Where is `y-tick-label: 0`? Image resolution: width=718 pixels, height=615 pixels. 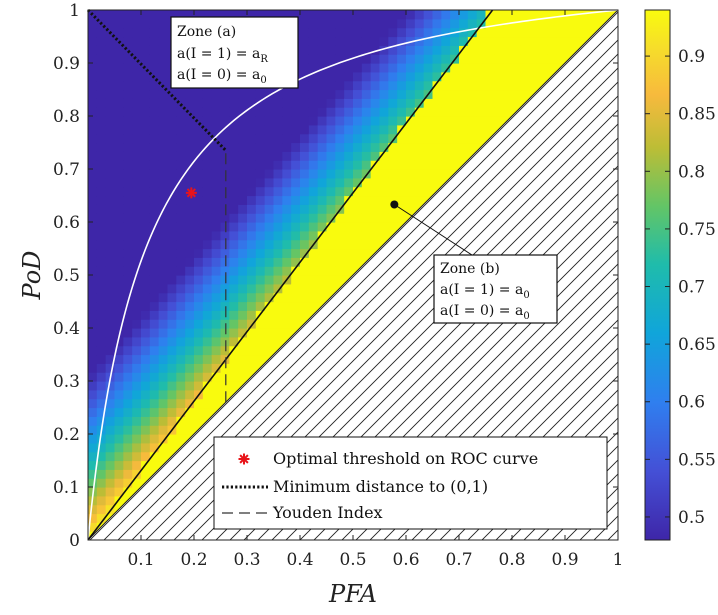
y-tick-label: 0 is located at coordinates (74, 541).